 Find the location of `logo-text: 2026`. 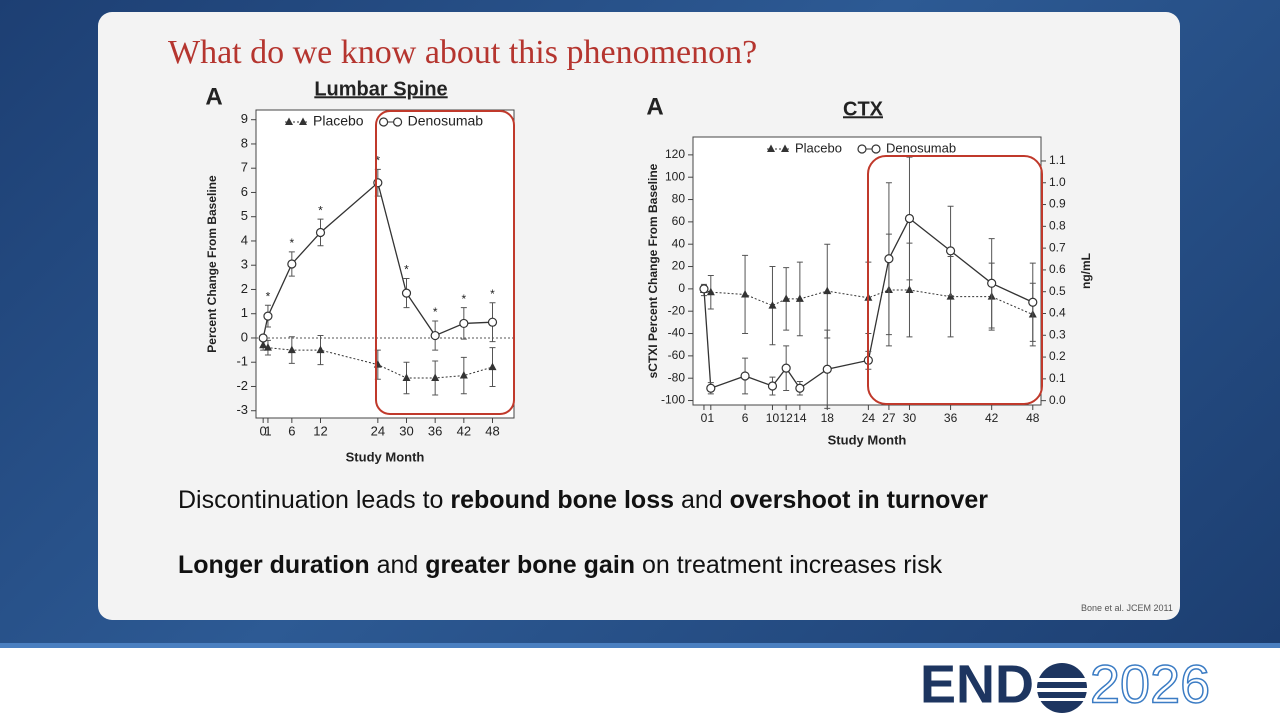

logo-text: 2026 is located at coordinates (1150, 684).